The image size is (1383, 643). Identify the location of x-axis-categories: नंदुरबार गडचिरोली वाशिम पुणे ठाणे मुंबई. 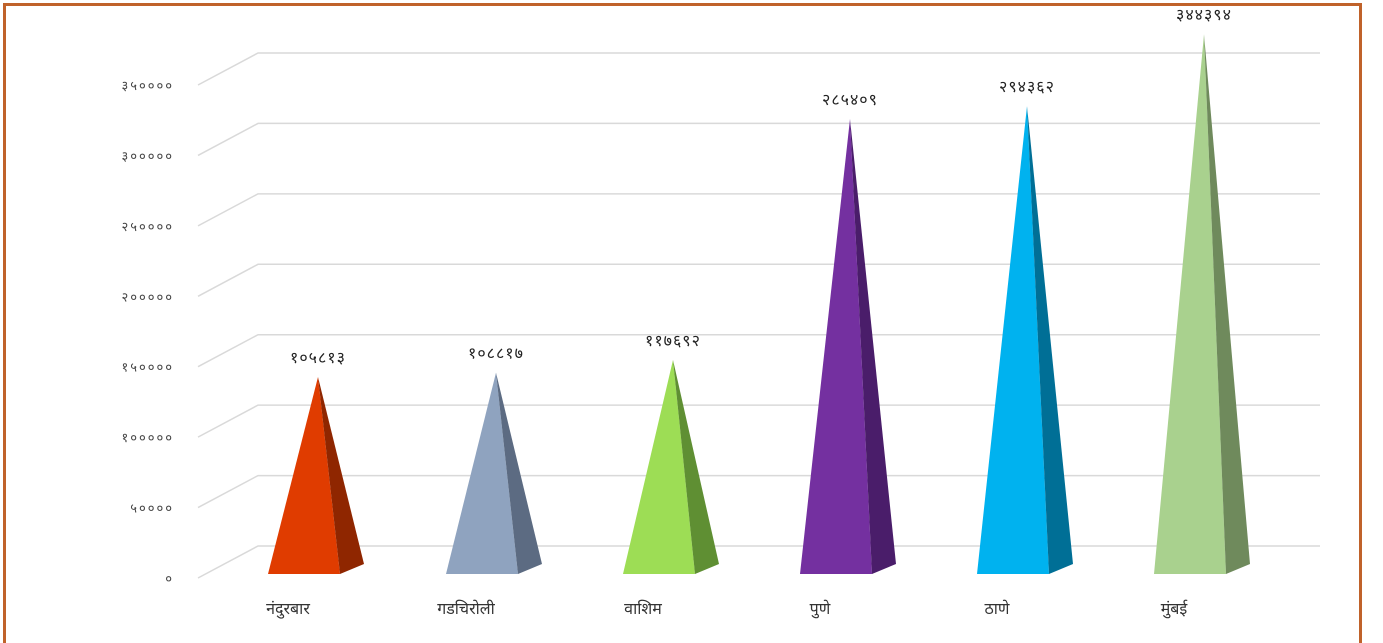
(727, 609).